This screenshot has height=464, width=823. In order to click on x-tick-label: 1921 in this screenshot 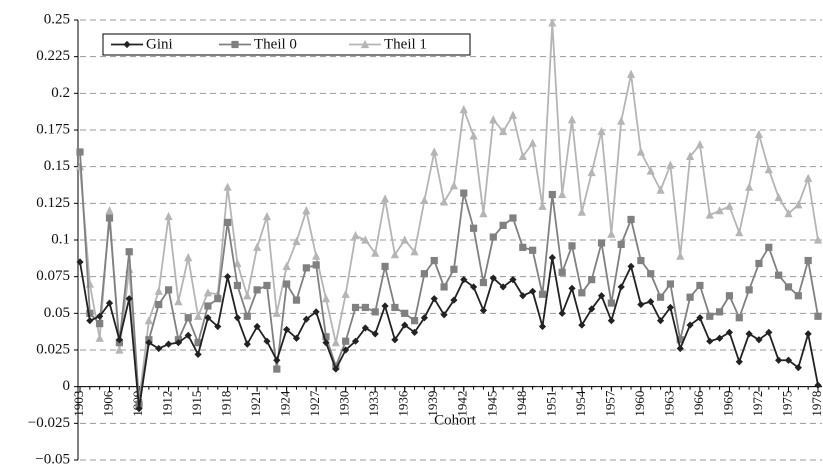, I will do `click(255, 404)`.